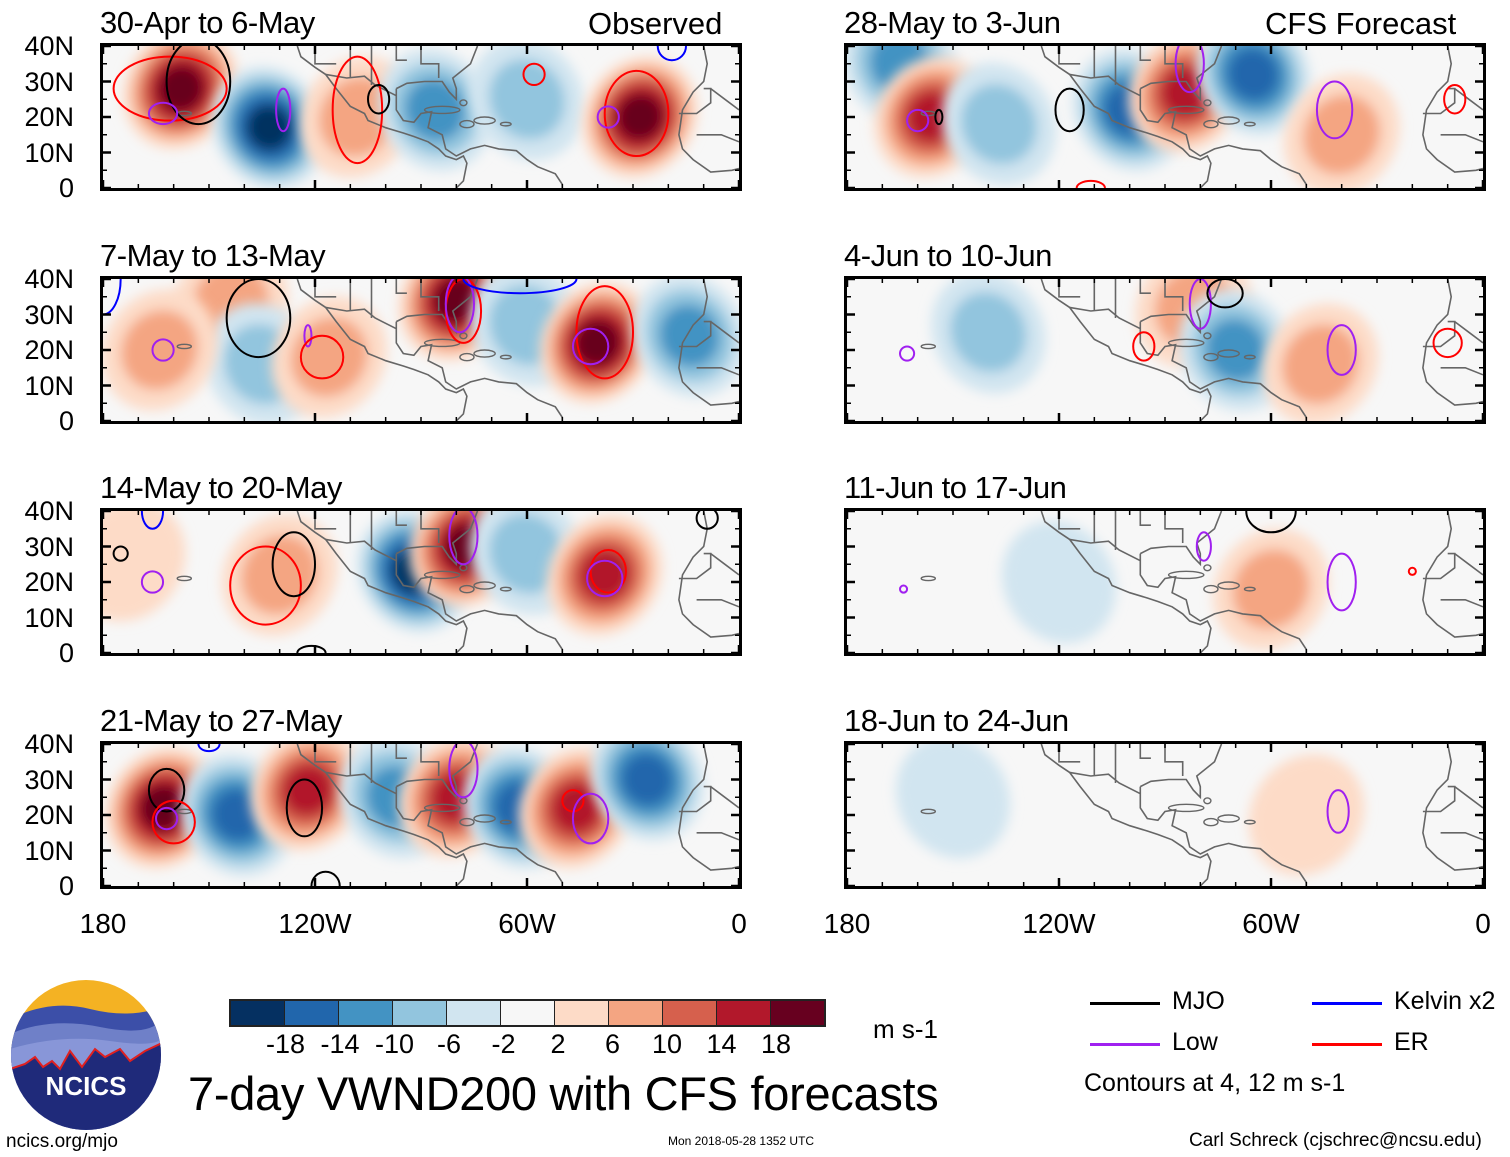  I want to click on colorbar-tick-label: 18, so click(776, 1044).